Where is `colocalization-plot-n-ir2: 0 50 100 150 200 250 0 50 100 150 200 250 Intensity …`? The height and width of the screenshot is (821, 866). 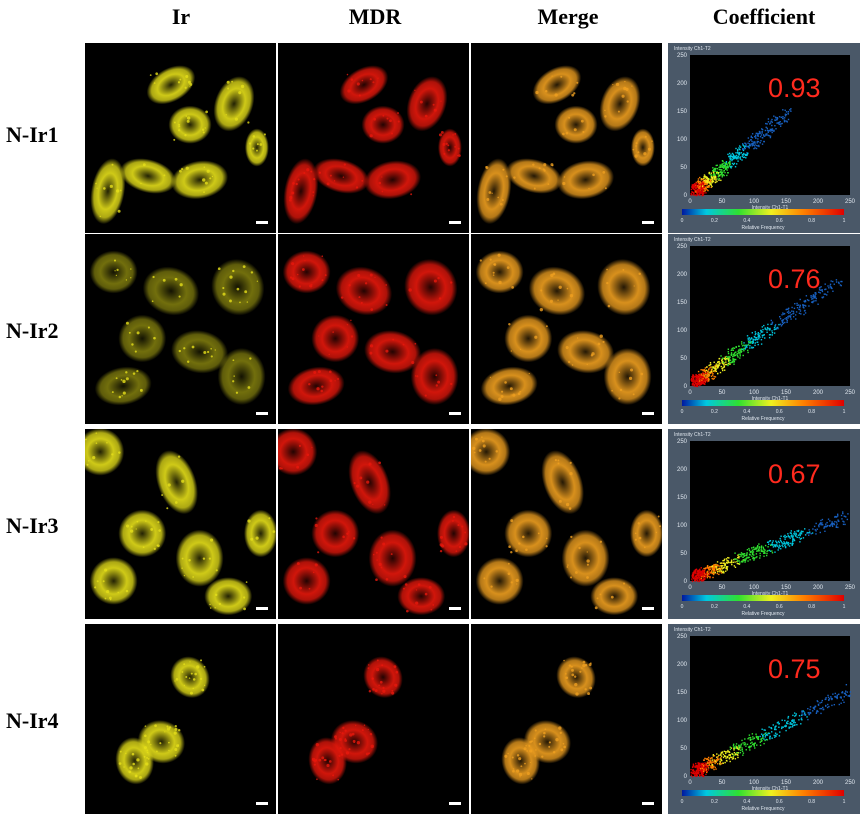
colocalization-plot-n-ir2: 0 50 100 150 200 250 0 50 100 150 200 250 Intensity … is located at coordinates (764, 329).